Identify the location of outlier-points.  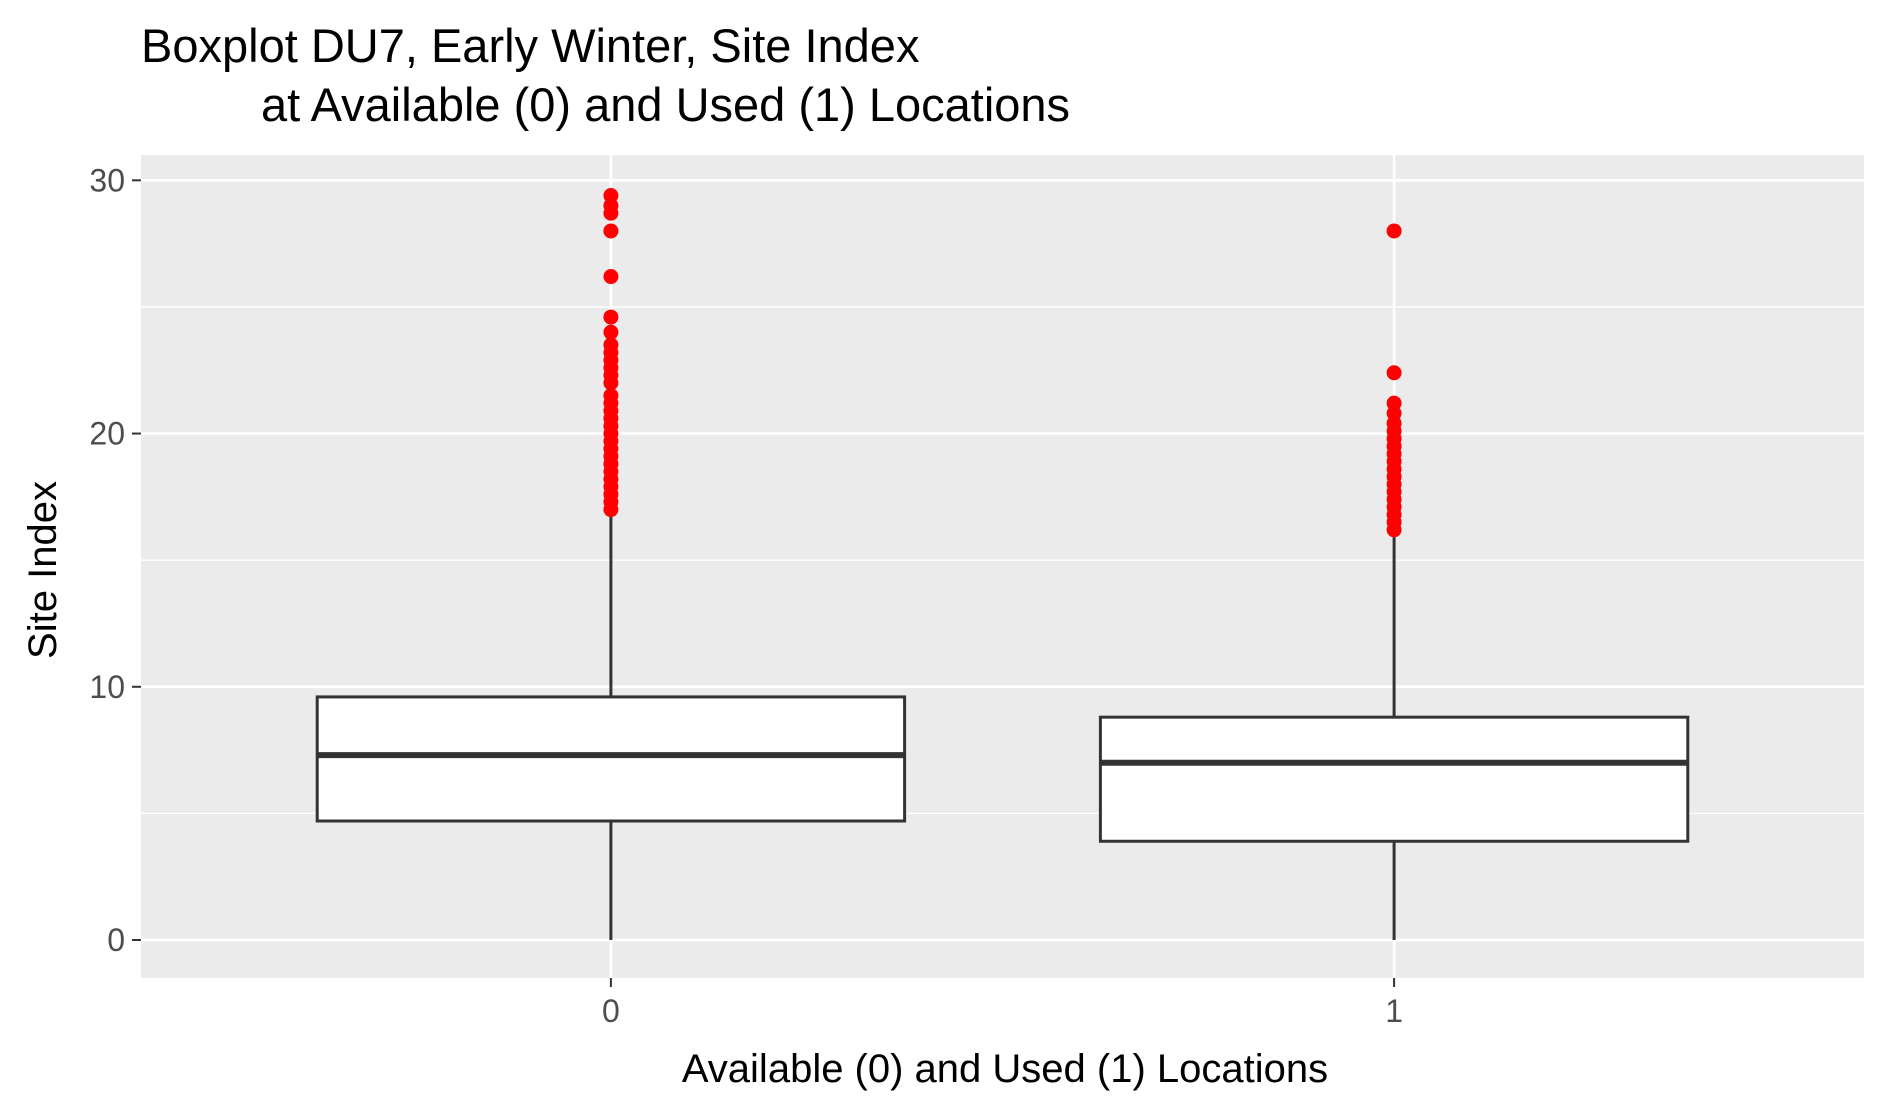
(1002, 363).